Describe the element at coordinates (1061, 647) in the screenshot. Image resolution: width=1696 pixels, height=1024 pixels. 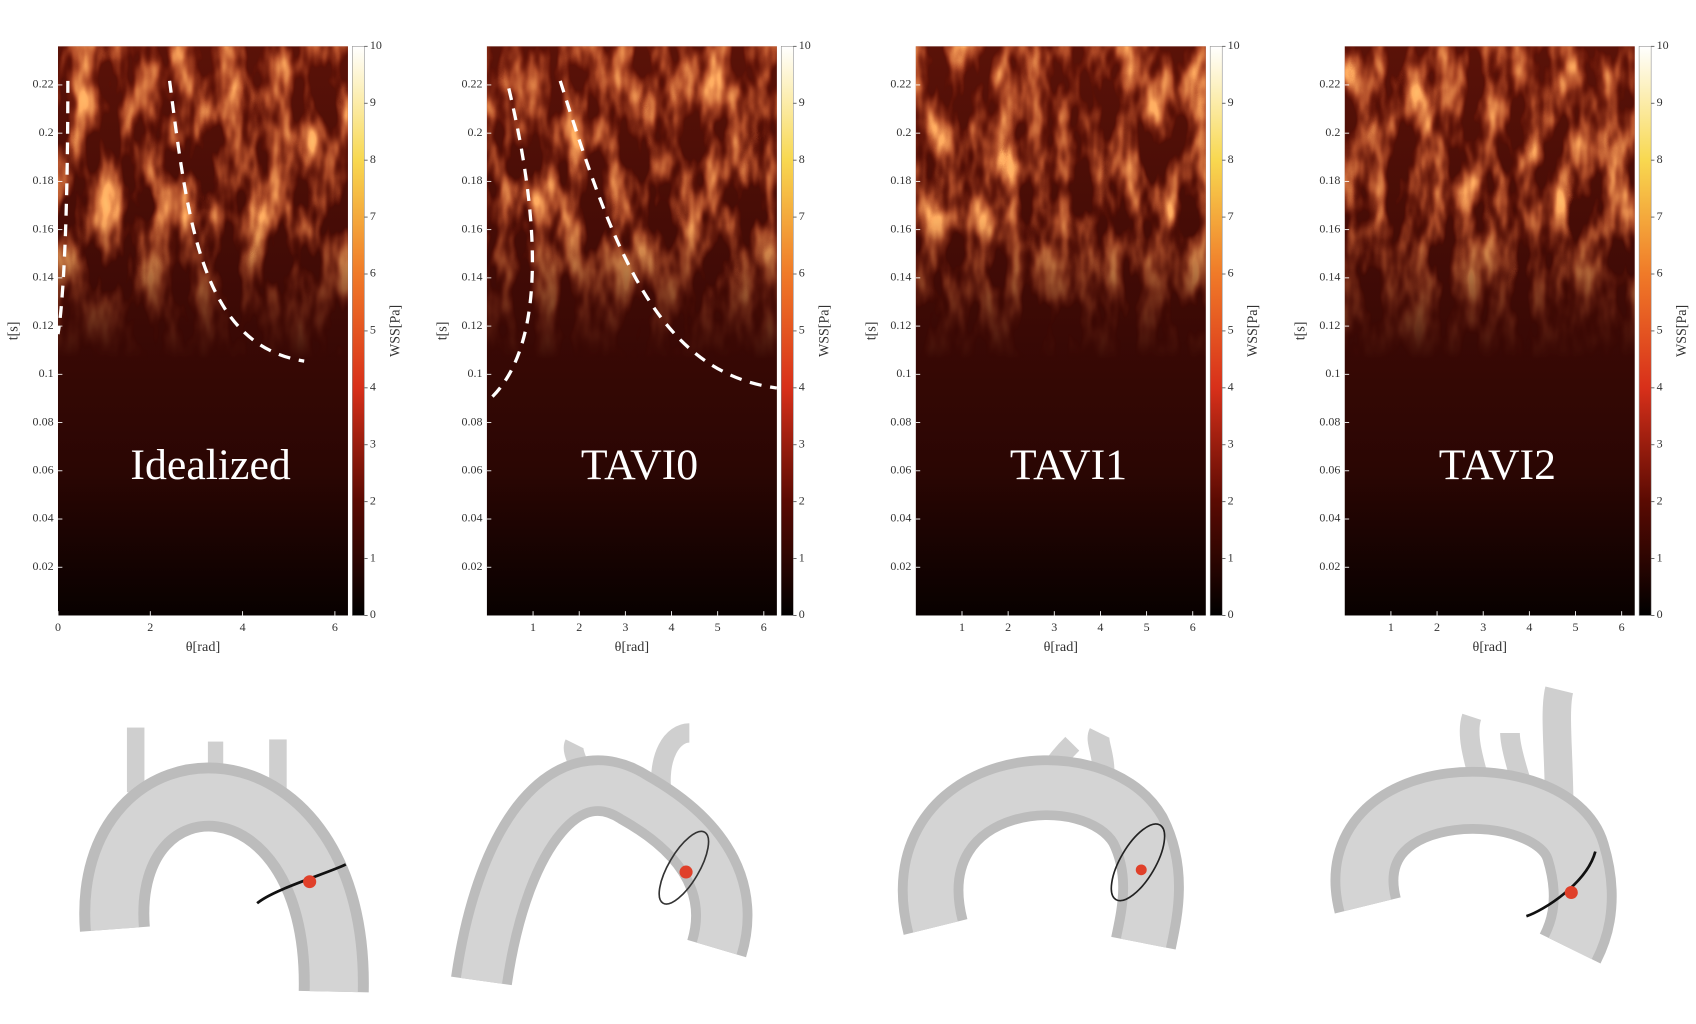
I see `x-axis-label: θ[rad]` at that location.